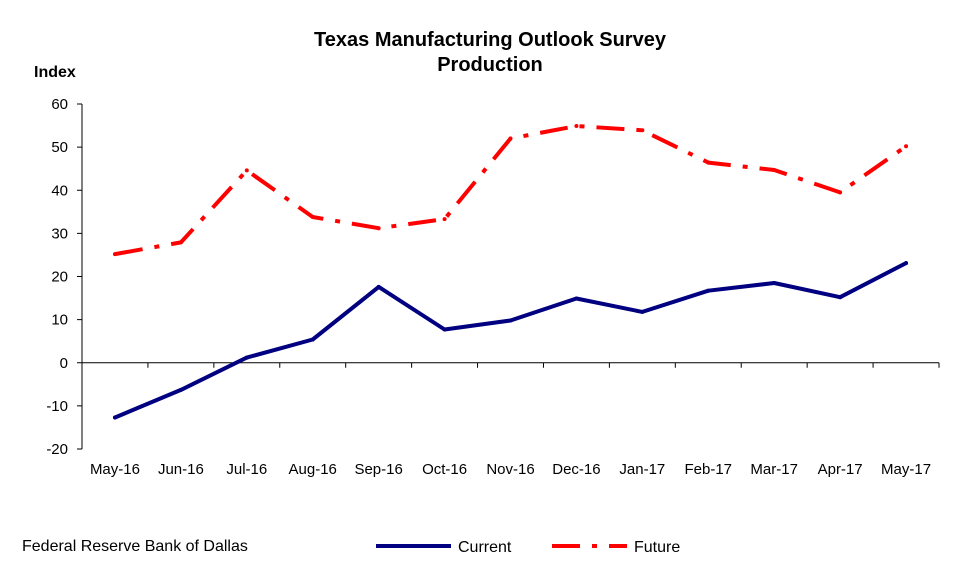 The height and width of the screenshot is (573, 980). What do you see at coordinates (906, 469) in the screenshot?
I see `x-tick-label: May-17` at bounding box center [906, 469].